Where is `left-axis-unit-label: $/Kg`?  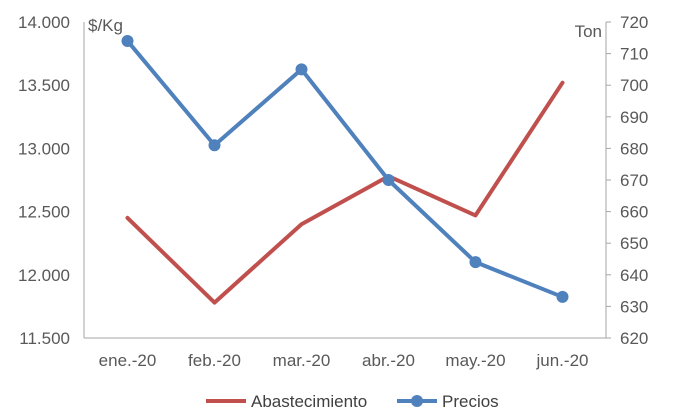
left-axis-unit-label: $/Kg is located at coordinates (105, 25).